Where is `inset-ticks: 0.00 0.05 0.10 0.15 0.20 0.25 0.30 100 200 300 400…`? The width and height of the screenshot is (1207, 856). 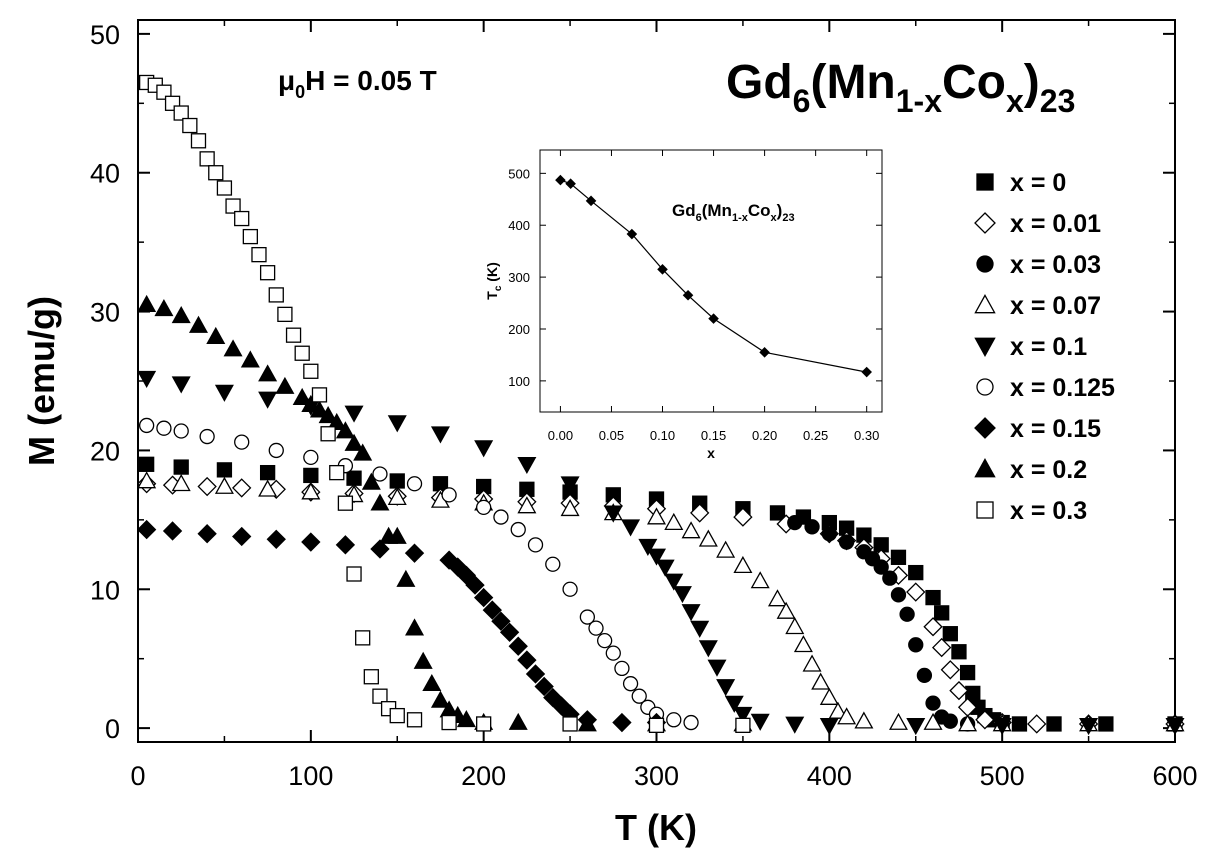
inset-ticks: 0.00 0.05 0.10 0.15 0.20 0.25 0.30 100 200 300 400… is located at coordinates (695, 296).